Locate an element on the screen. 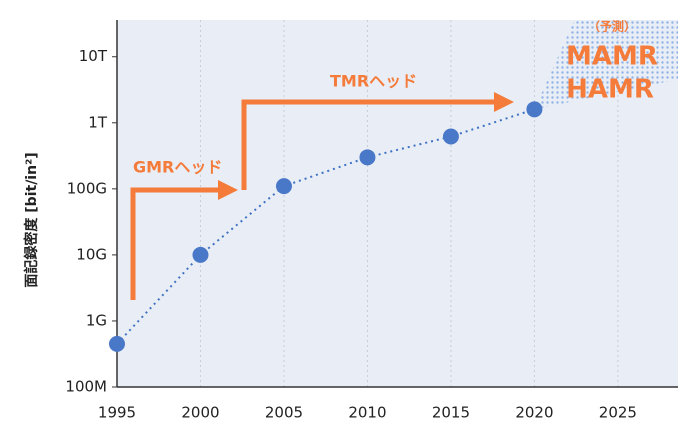 The height and width of the screenshot is (440, 700). x-tick-label: 2020 is located at coordinates (534, 413).